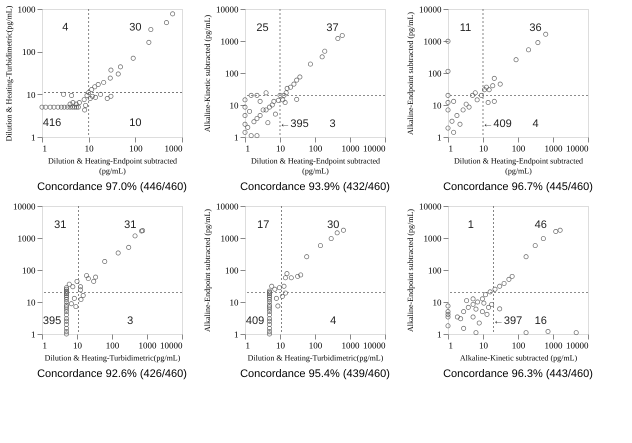  Describe the element at coordinates (294, 124) in the screenshot. I see `annotation: ←395` at that location.